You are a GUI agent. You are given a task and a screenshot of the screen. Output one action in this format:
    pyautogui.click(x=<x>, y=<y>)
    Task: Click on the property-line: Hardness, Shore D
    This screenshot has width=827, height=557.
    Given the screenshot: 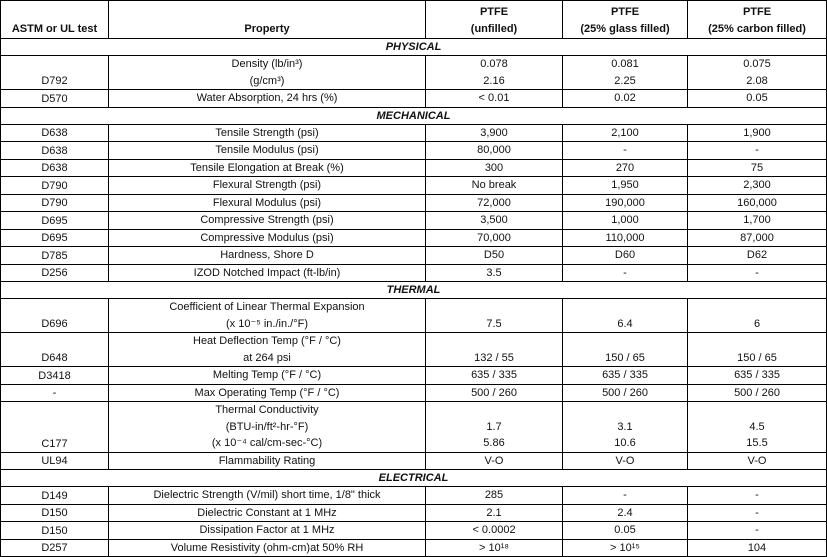 What is the action you would take?
    pyautogui.click(x=267, y=255)
    